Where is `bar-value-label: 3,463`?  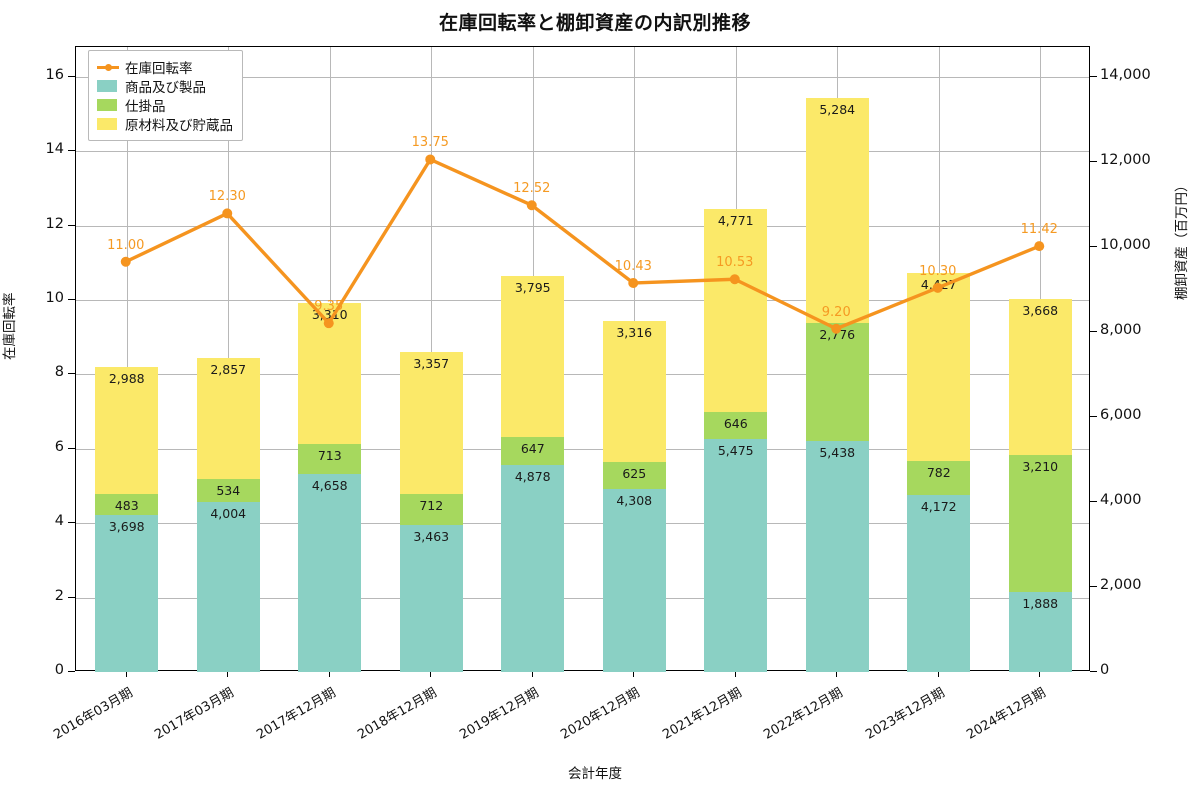
bar-value-label: 3,463 is located at coordinates (431, 536).